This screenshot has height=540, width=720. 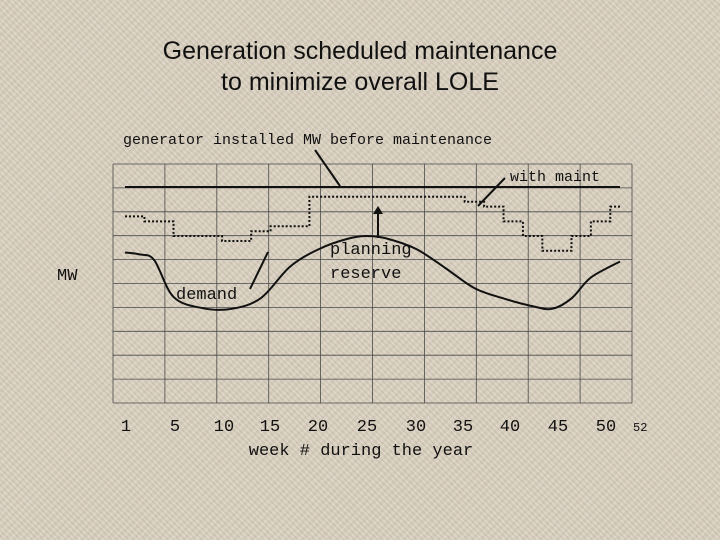 What do you see at coordinates (367, 427) in the screenshot?
I see `x-tick-label: 25` at bounding box center [367, 427].